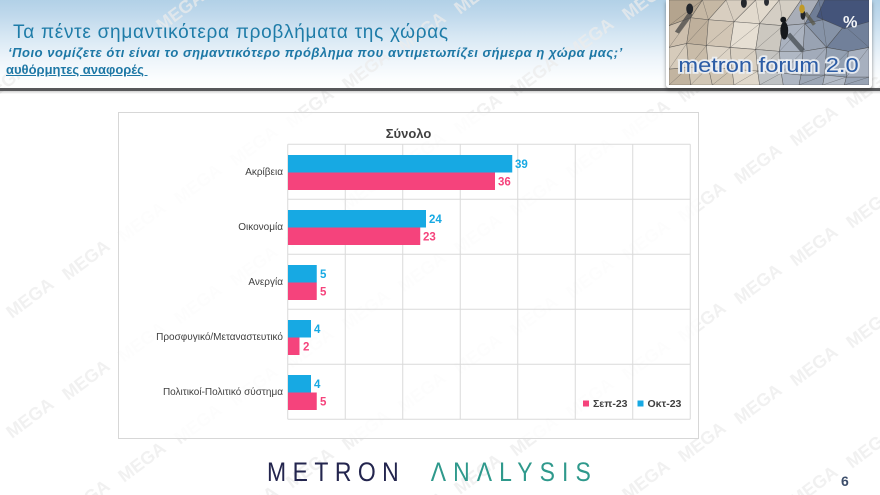 The width and height of the screenshot is (880, 495). I want to click on svg-text: Προσφυγικό/Μεταναστευτικό, so click(219, 337).